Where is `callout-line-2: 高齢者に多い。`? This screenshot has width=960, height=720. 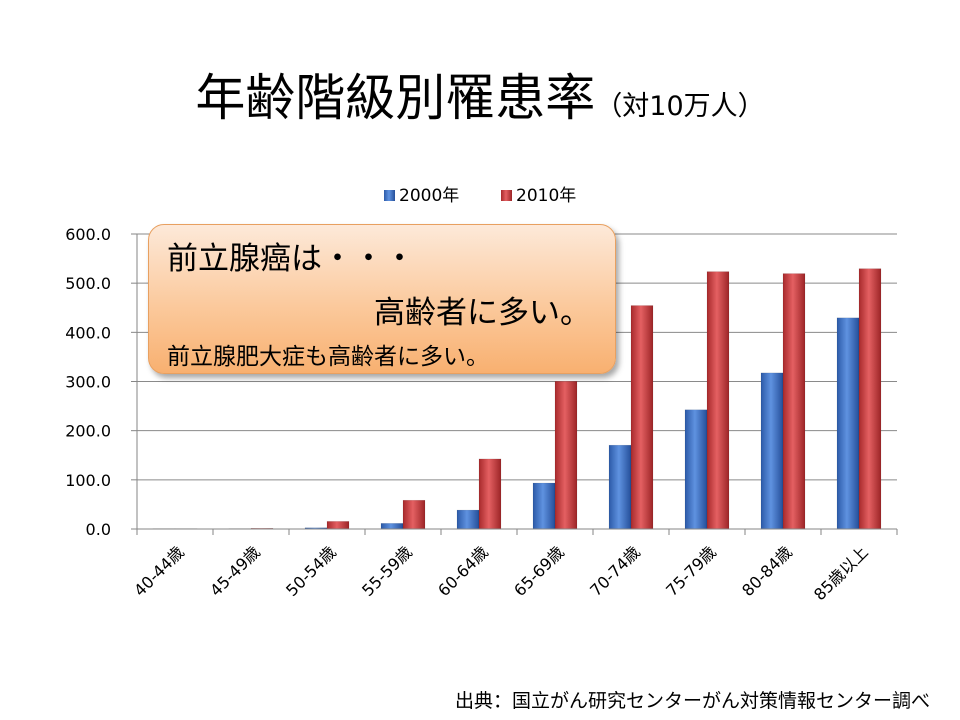
callout-line-2: 高齢者に多い。 is located at coordinates (482, 313).